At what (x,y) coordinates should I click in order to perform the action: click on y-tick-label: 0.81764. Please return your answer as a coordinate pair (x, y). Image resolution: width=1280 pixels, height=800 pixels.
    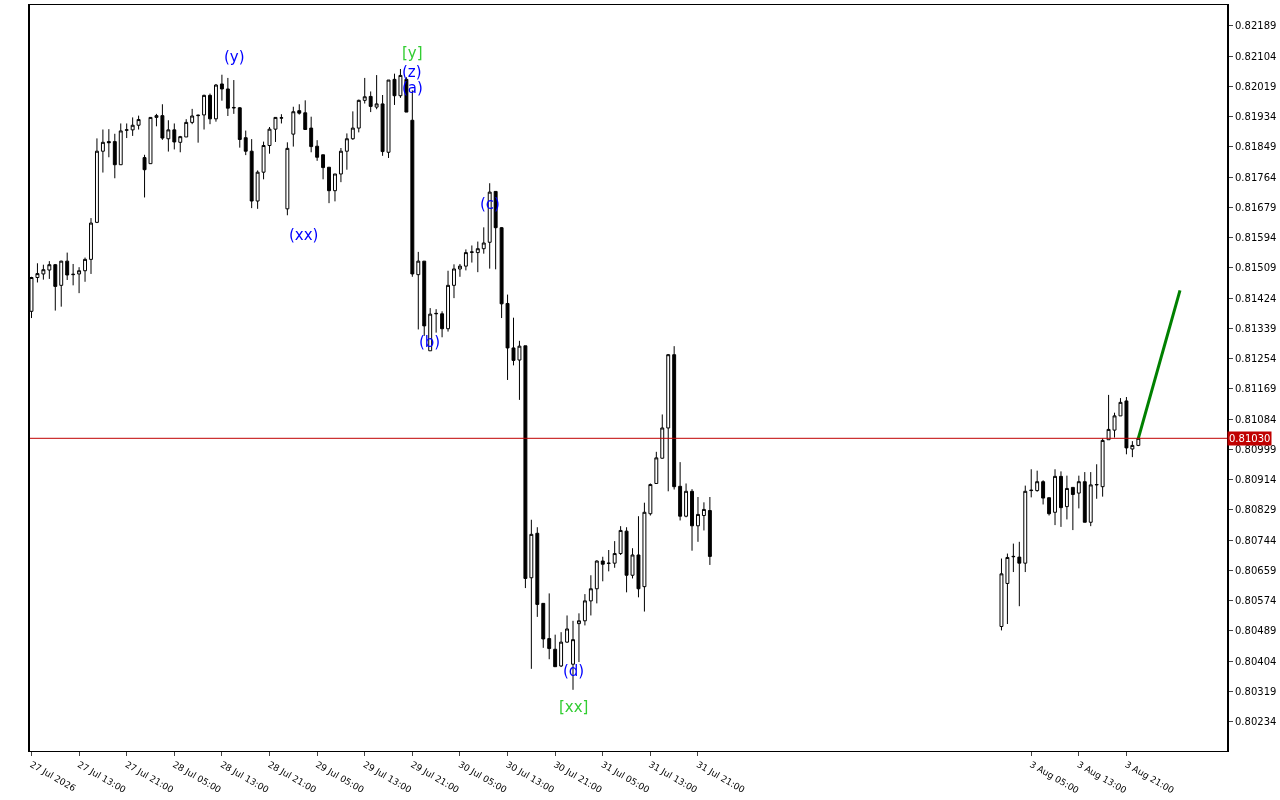
    Looking at the image, I should click on (1256, 177).